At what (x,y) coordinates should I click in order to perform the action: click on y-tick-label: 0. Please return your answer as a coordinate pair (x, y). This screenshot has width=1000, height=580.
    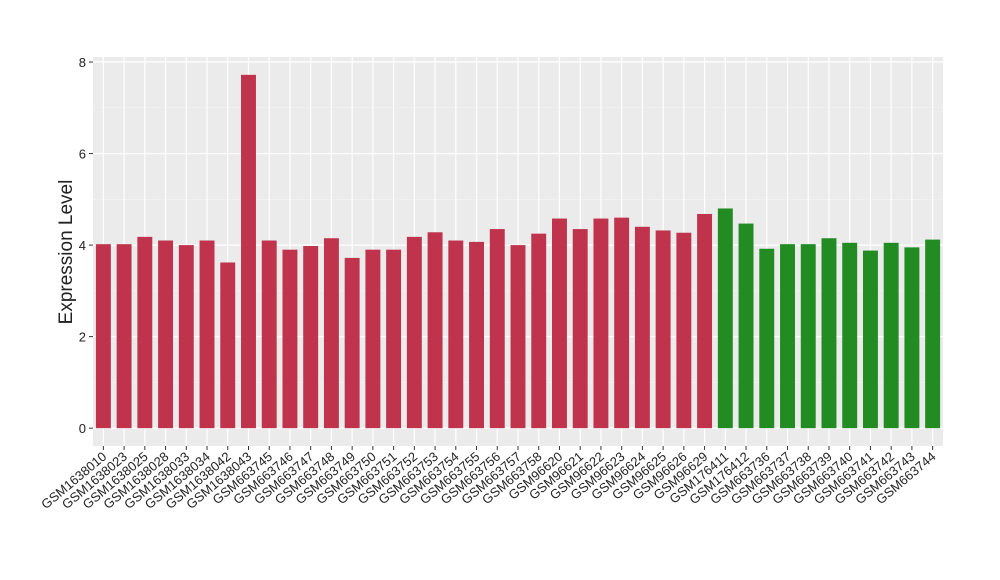
    Looking at the image, I should click on (82, 428).